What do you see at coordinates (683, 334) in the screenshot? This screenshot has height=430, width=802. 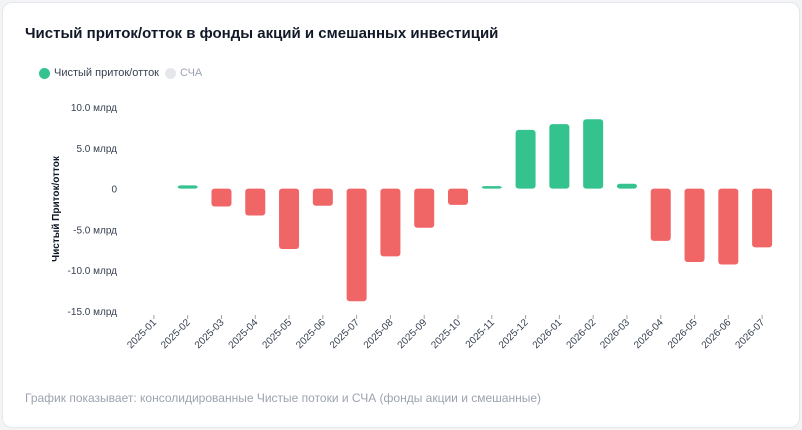 I see `x-tick-label: 2026-05` at bounding box center [683, 334].